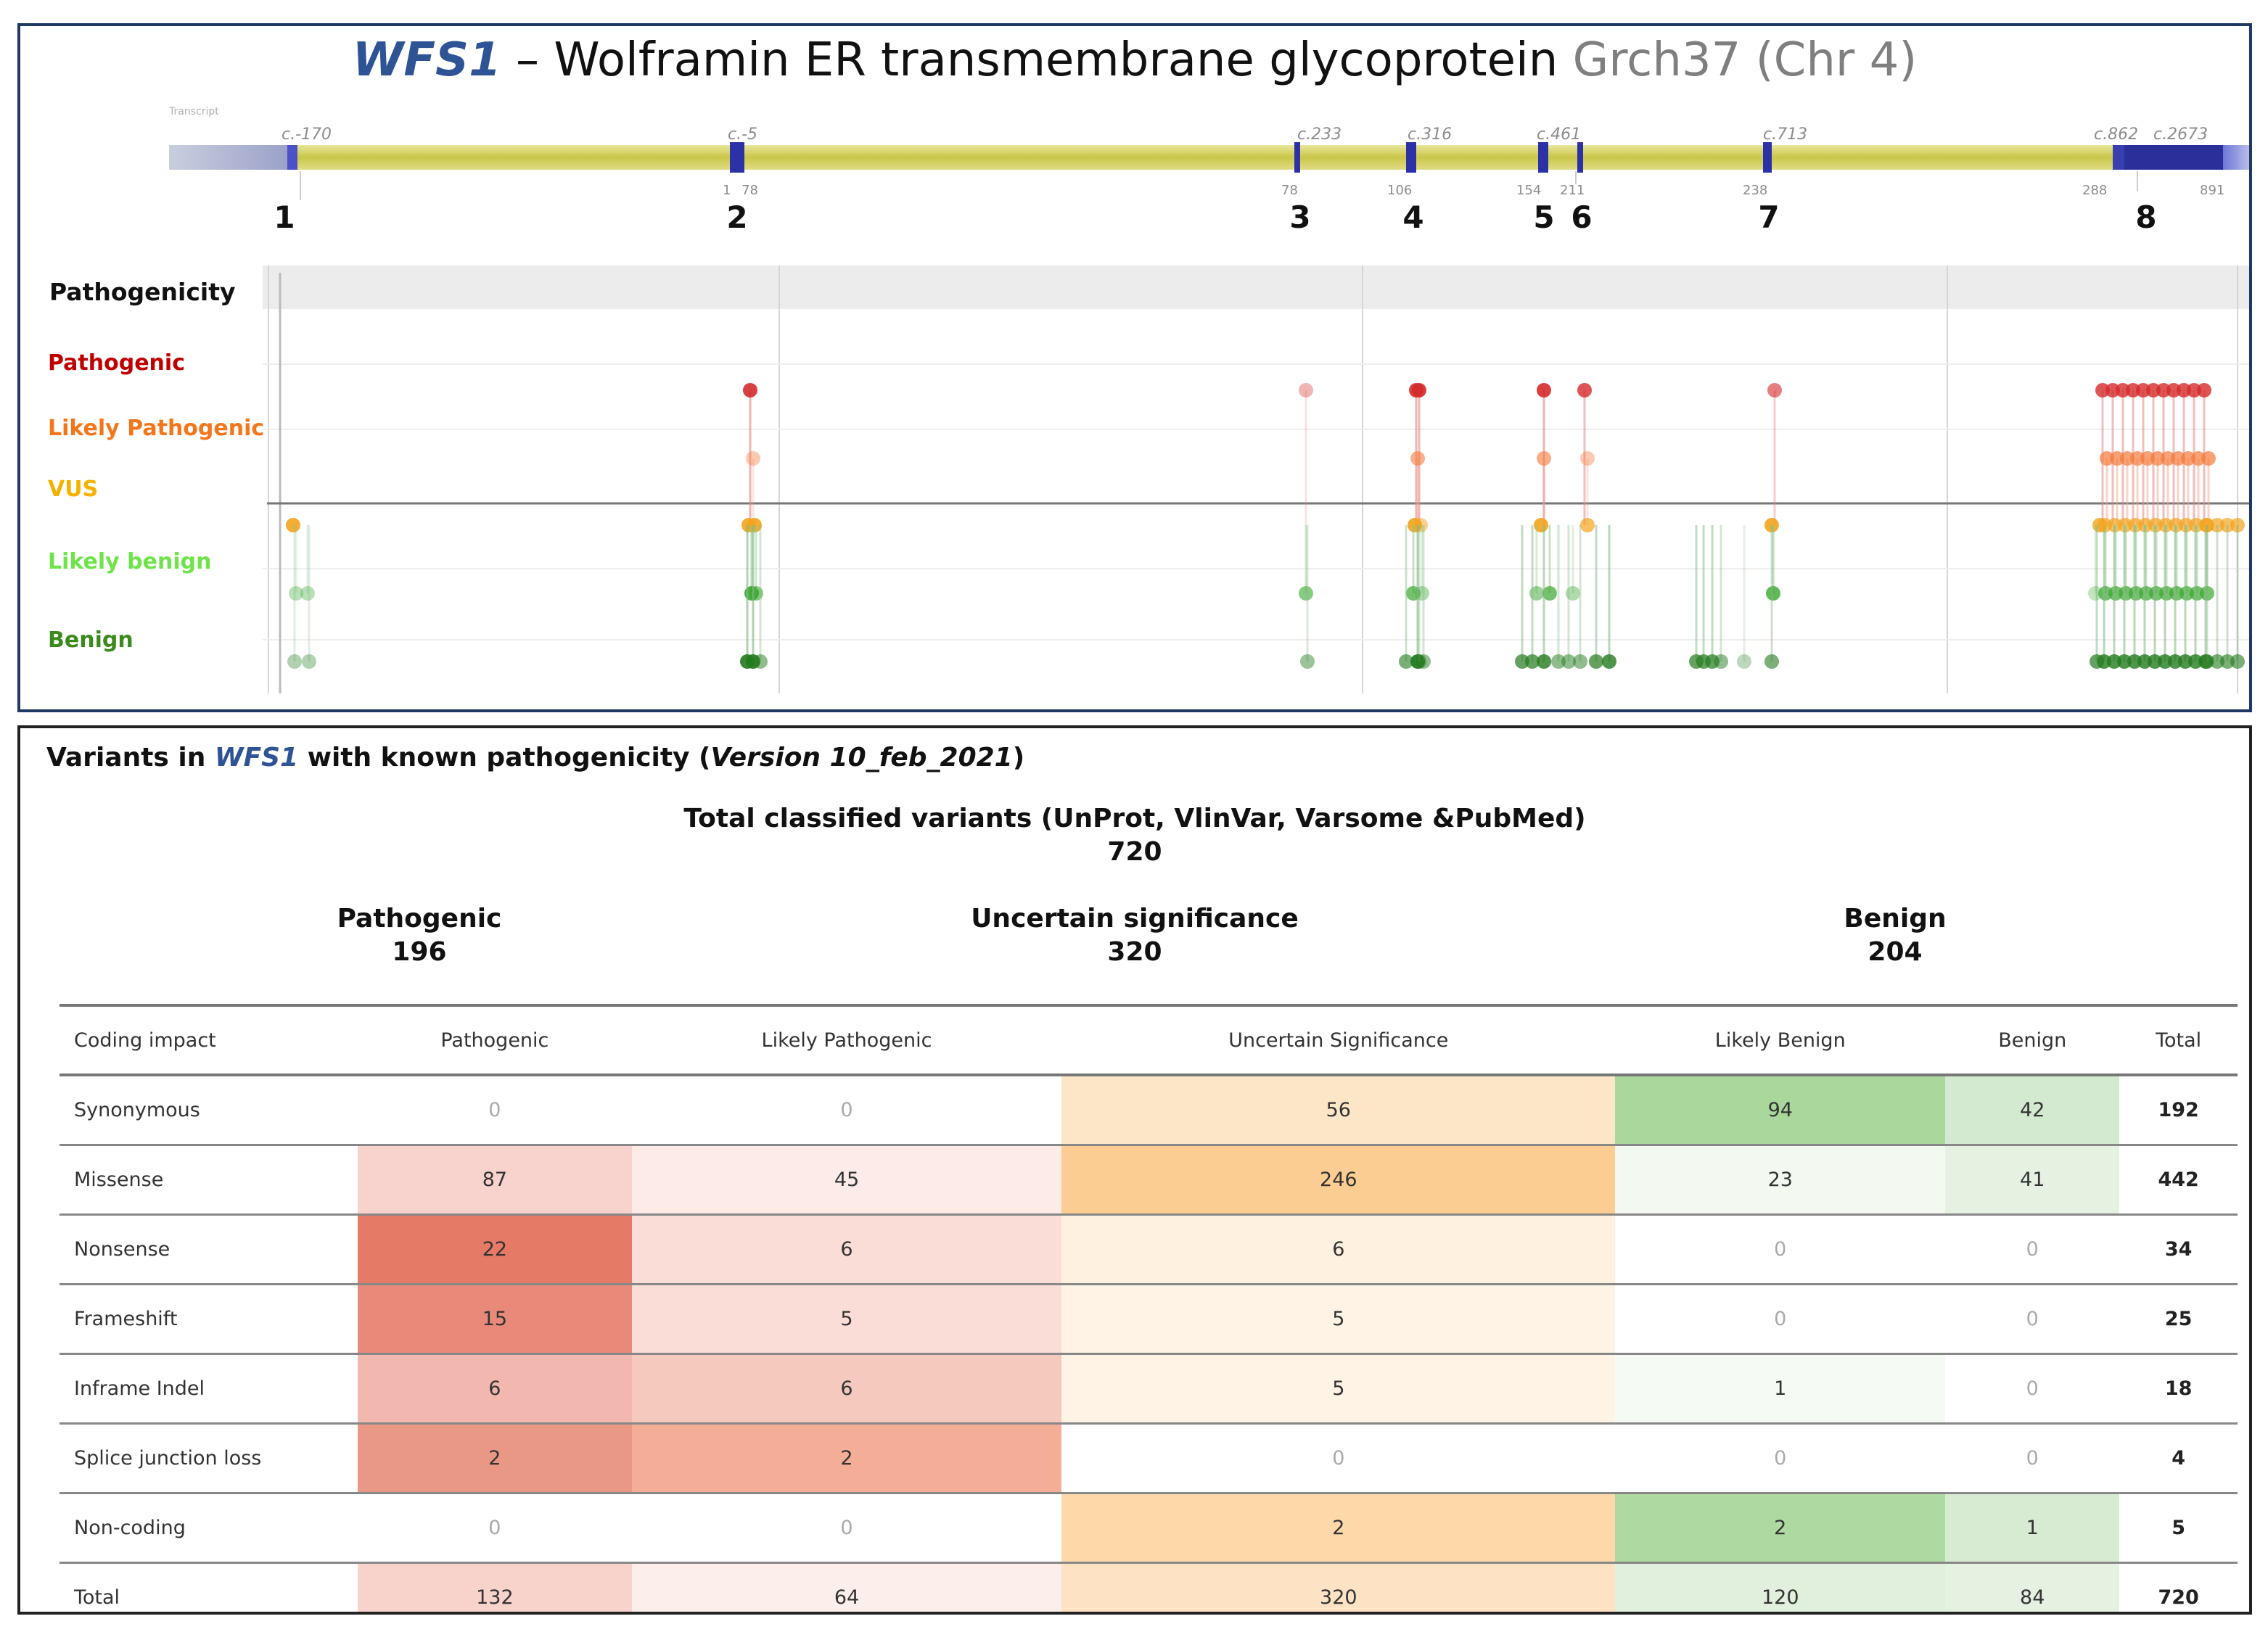 Image resolution: width=2268 pixels, height=1632 pixels. I want to click on row-label: Nonsense, so click(209, 1249).